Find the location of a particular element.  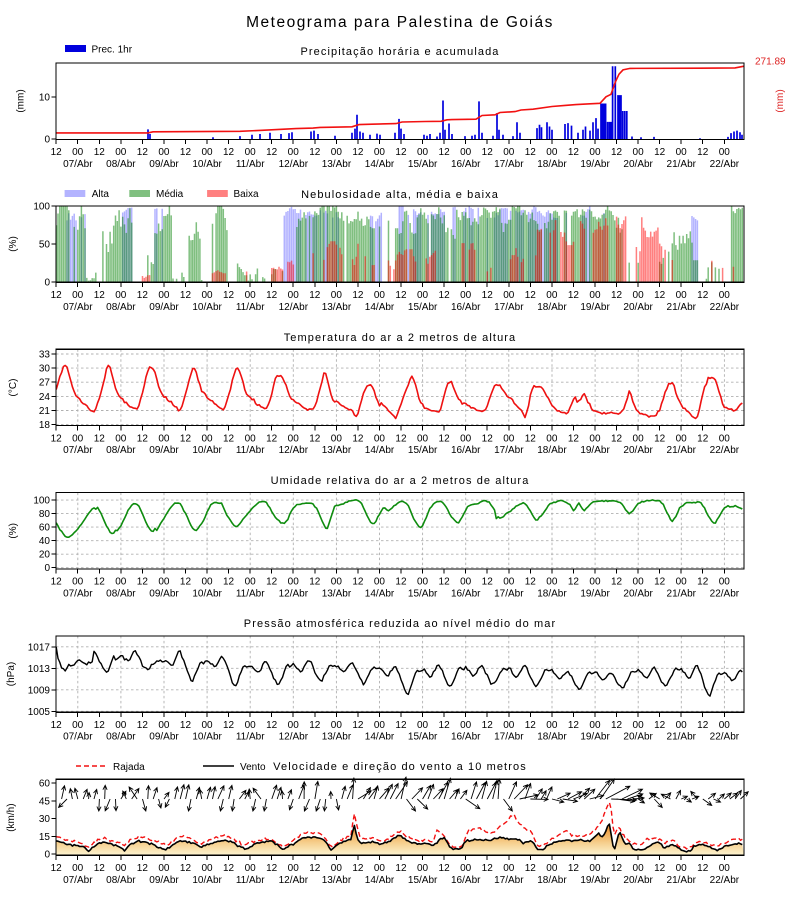

svg-text: 1017 is located at coordinates (39, 647).